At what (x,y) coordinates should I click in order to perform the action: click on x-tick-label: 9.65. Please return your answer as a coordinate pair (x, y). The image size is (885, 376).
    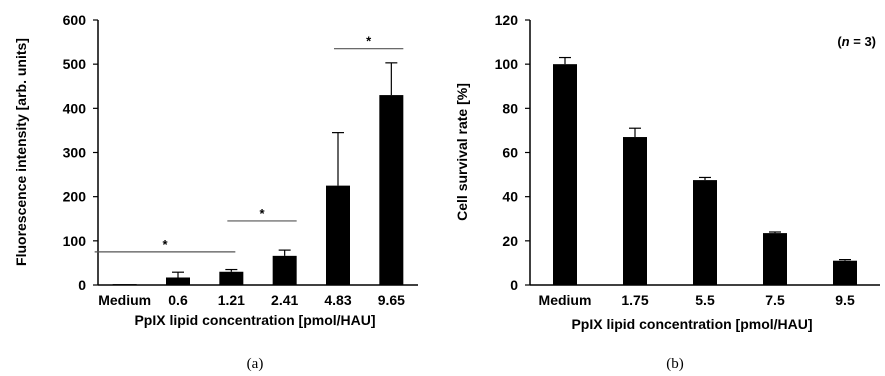
    Looking at the image, I should click on (391, 300).